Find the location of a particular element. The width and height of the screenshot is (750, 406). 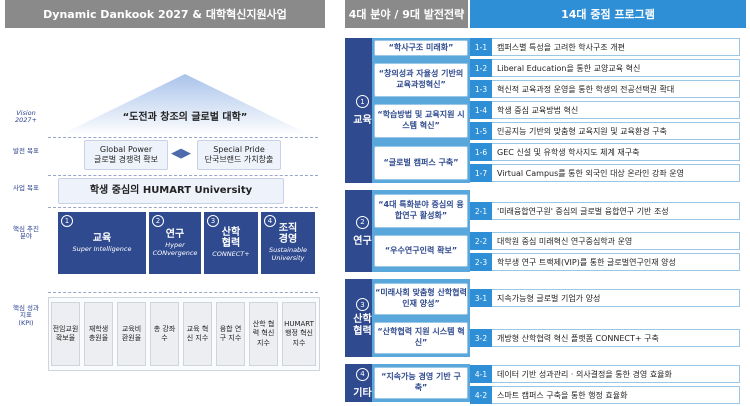

program-num: 1-3 is located at coordinates (481, 89).